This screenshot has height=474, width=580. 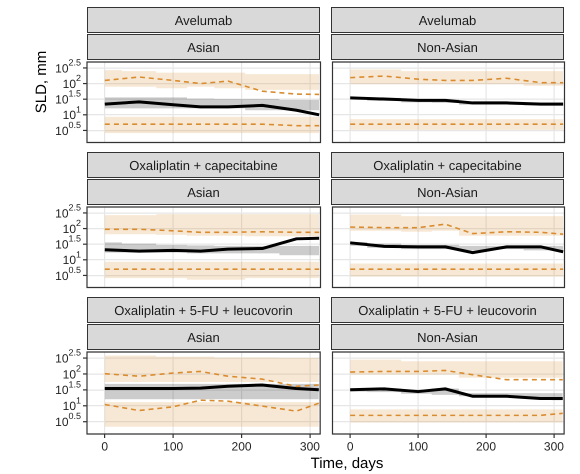 I want to click on x-axis-title: Time, days, so click(x=347, y=463).